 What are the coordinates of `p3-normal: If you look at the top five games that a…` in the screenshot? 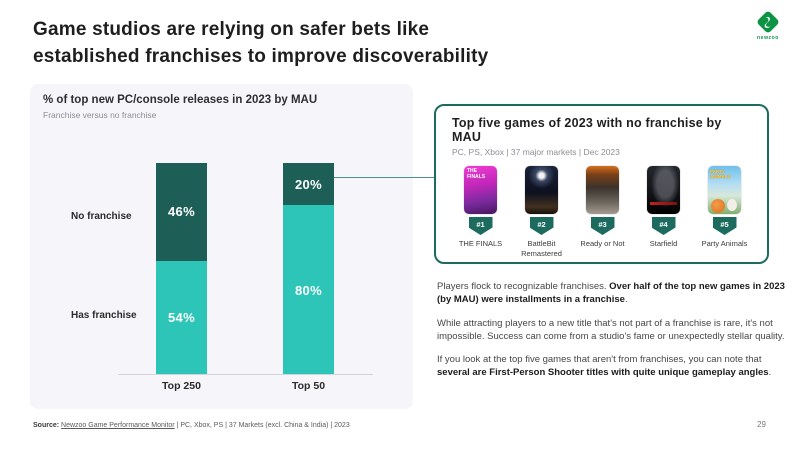 It's located at (599, 360).